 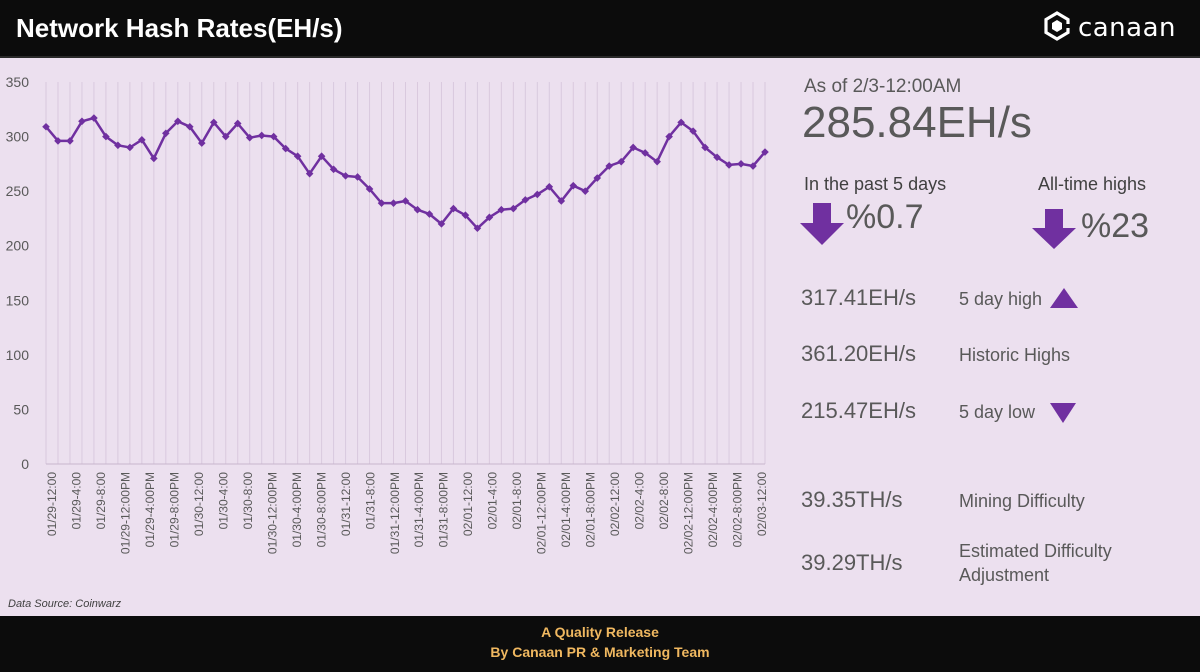 I want to click on footer-line-1: A Quality Release, so click(x=600, y=632).